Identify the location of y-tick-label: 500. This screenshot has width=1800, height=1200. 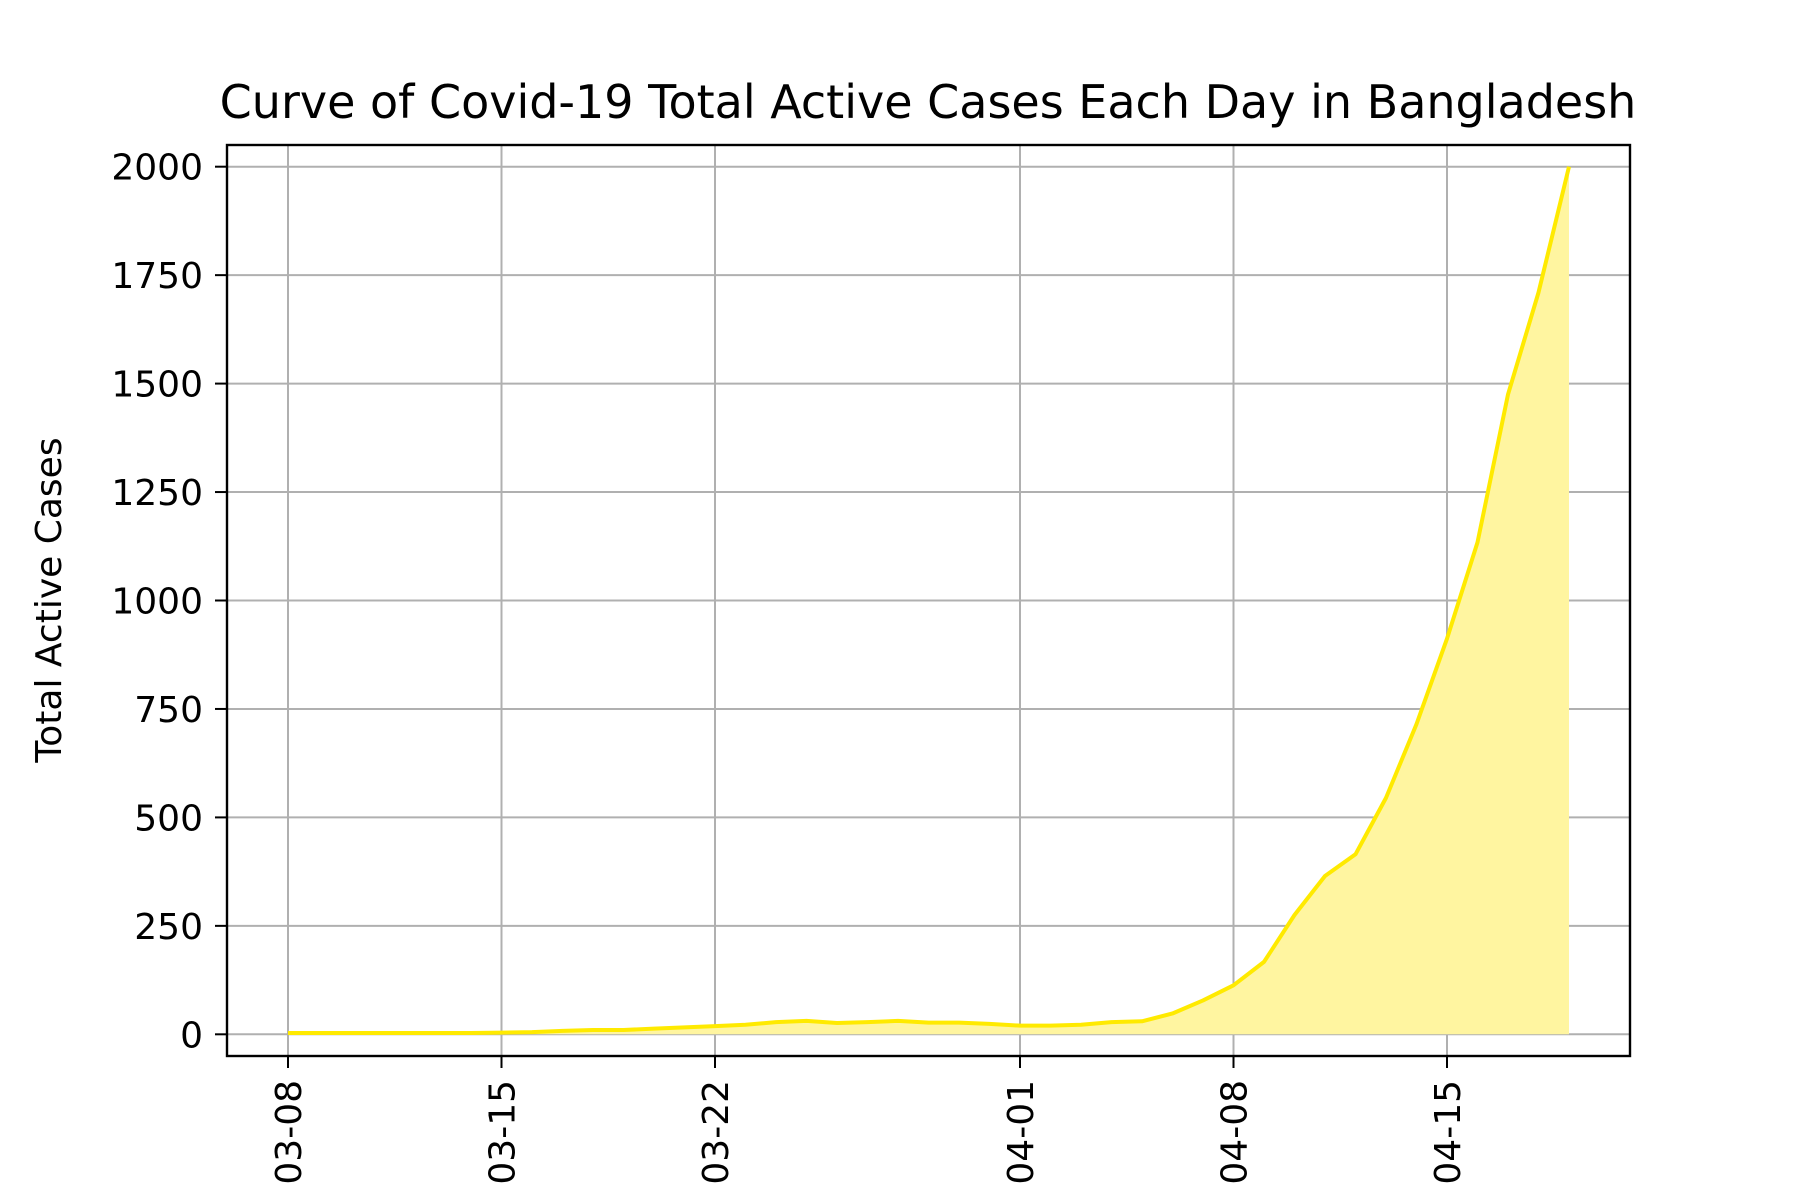
(168, 818).